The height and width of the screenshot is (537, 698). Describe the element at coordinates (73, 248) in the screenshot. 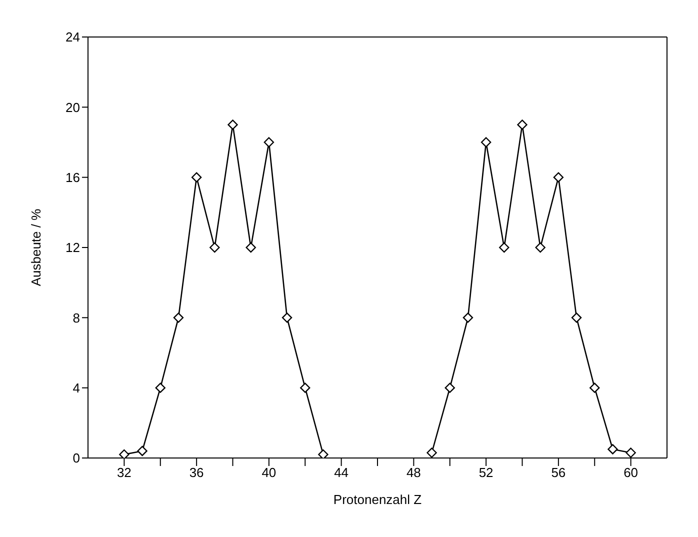

I see `y-tick-label: 12` at that location.